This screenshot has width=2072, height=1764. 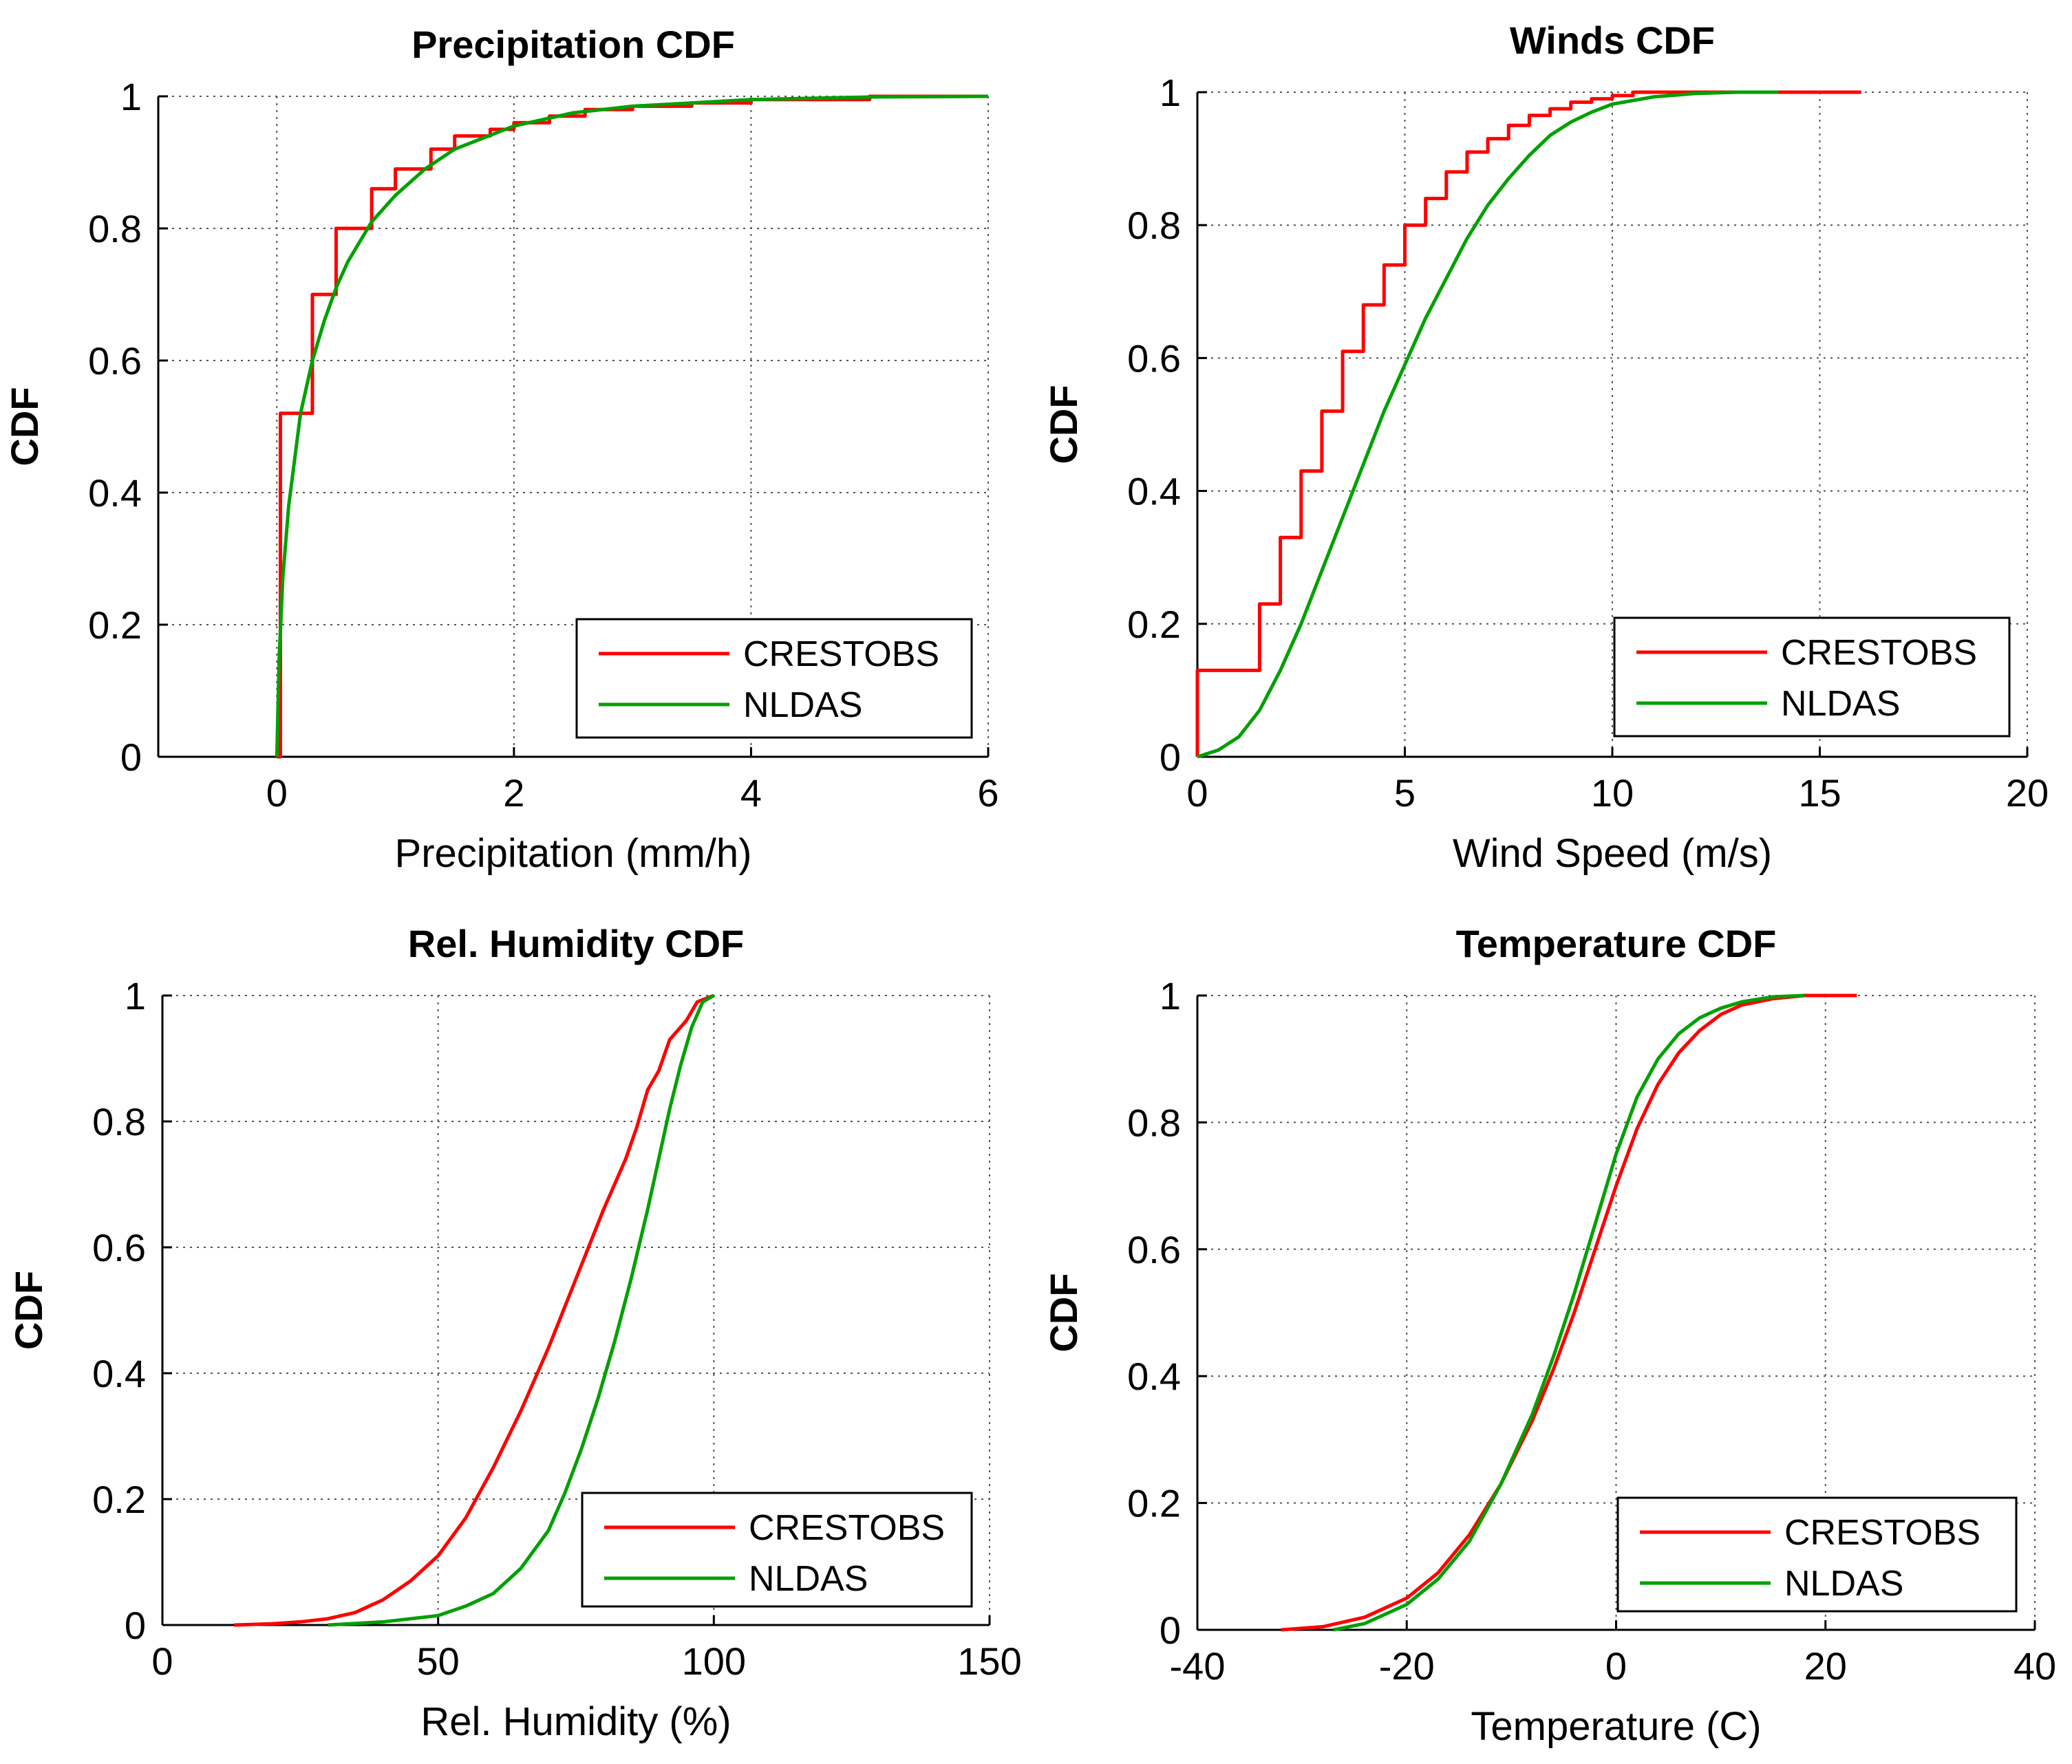 What do you see at coordinates (1612, 793) in the screenshot?
I see `x-tick-label: 10` at bounding box center [1612, 793].